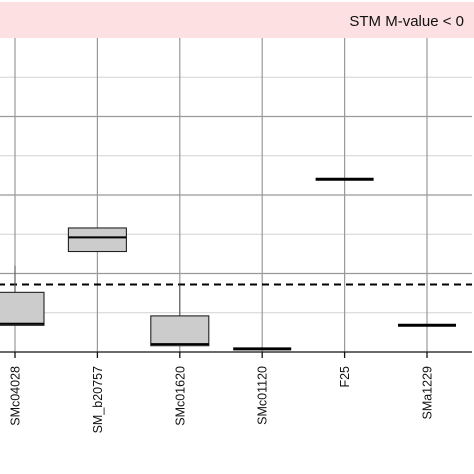 The height and width of the screenshot is (474, 474). Describe the element at coordinates (180, 396) in the screenshot. I see `x-tick-label: SMc01620` at that location.